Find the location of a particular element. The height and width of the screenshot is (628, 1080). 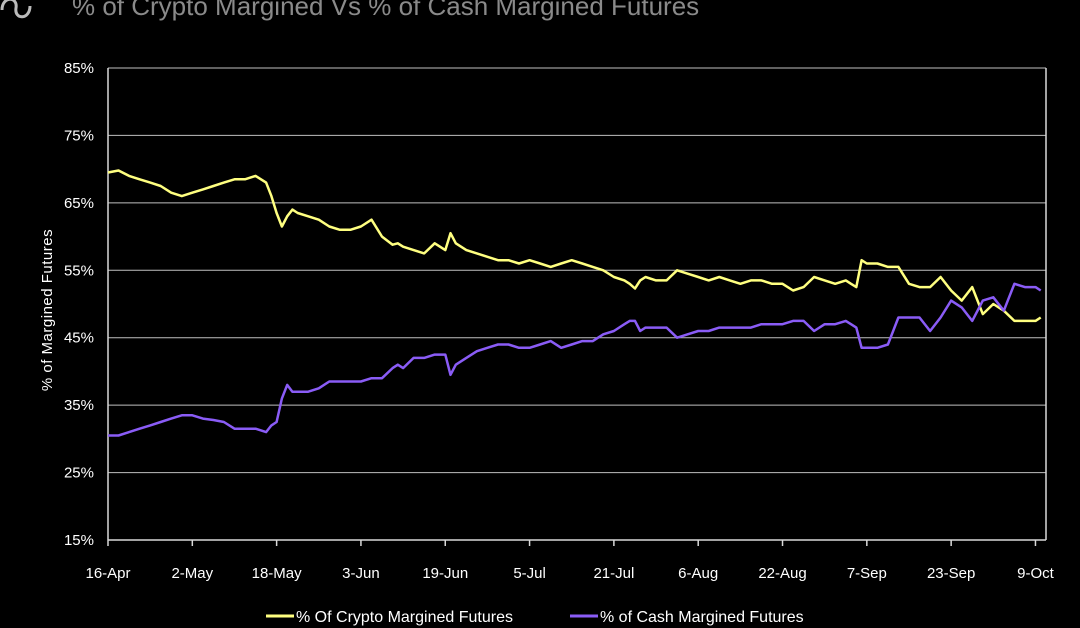

y-tick-label: 15% is located at coordinates (79, 540).